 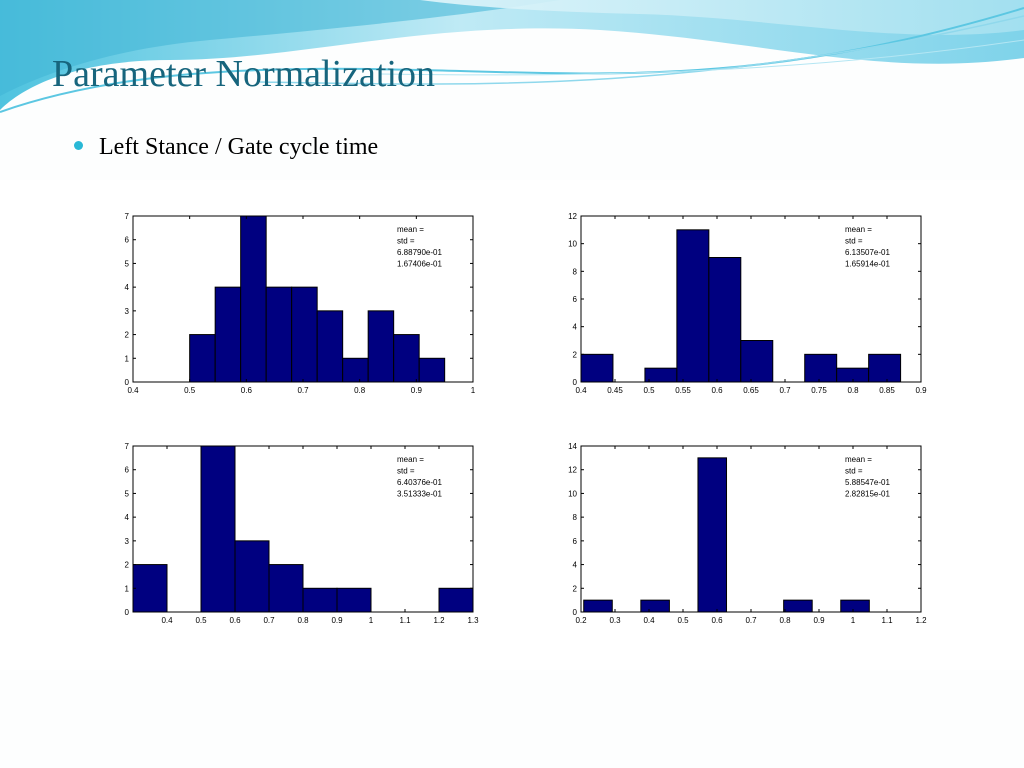 What do you see at coordinates (239, 147) in the screenshot?
I see `bullet-text: Left Stance / Gate cycle time` at bounding box center [239, 147].